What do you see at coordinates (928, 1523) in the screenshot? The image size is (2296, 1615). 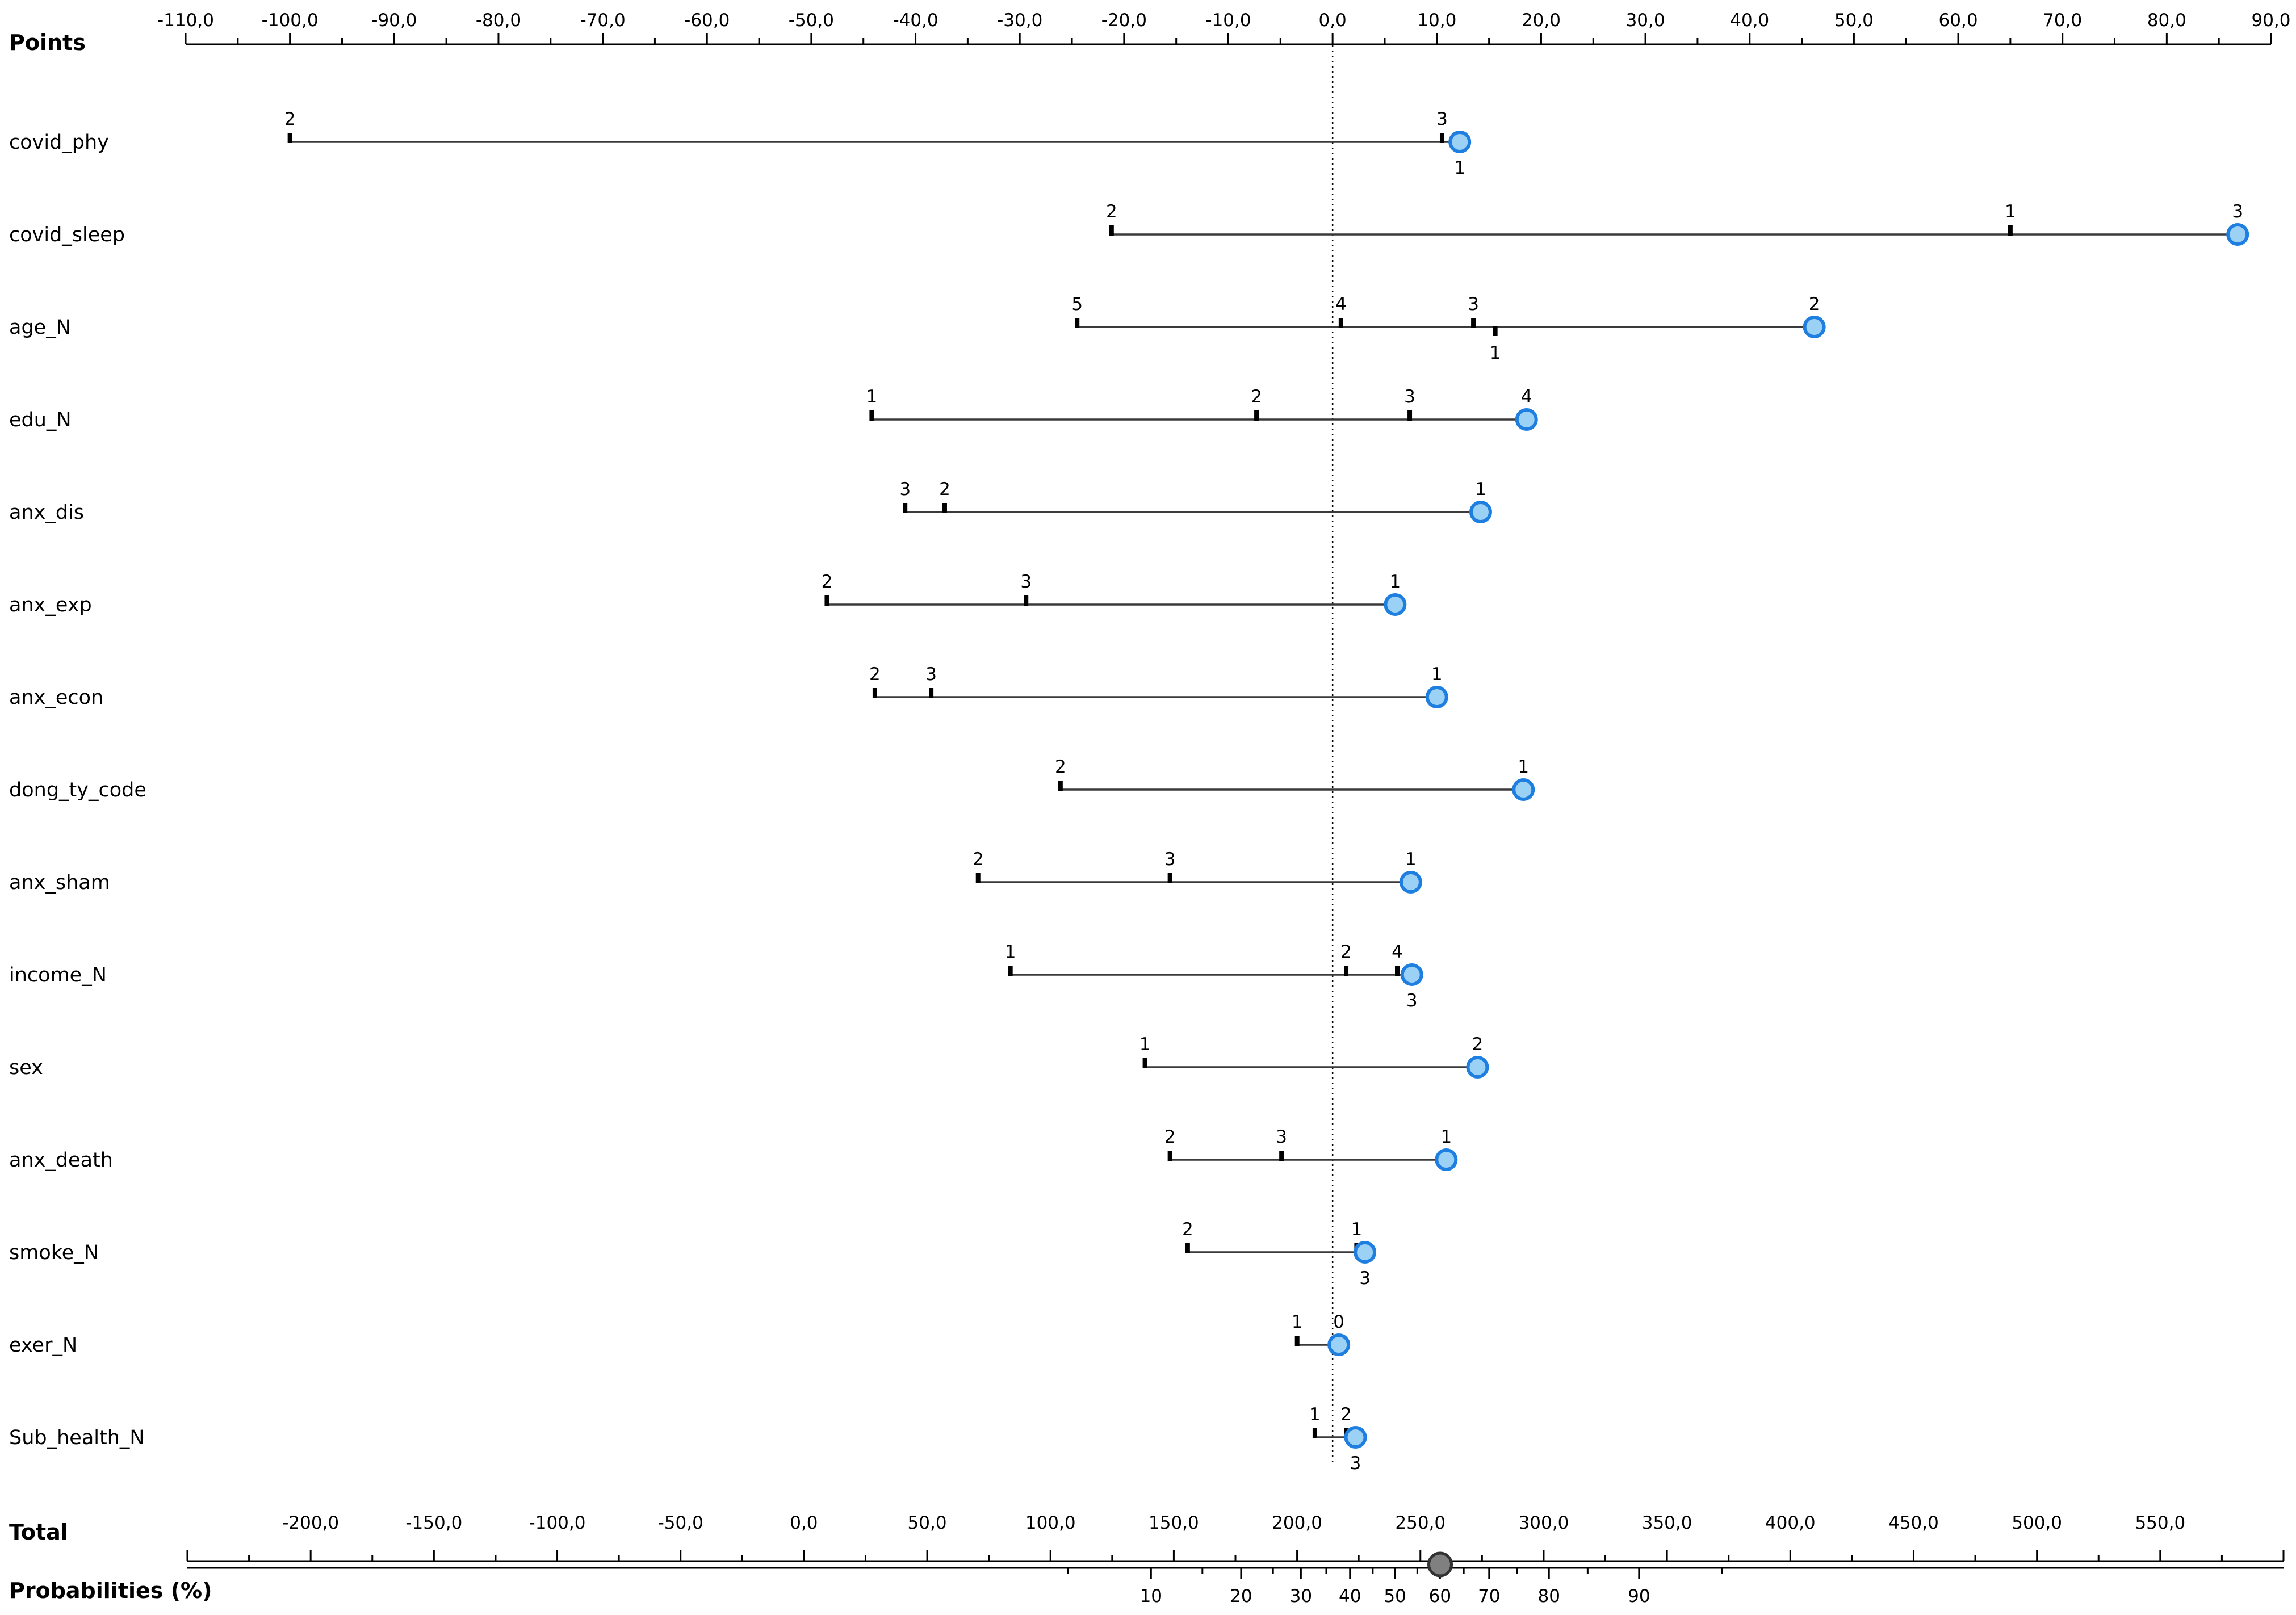 I see `total-axis-tick-label: 50,0` at bounding box center [928, 1523].